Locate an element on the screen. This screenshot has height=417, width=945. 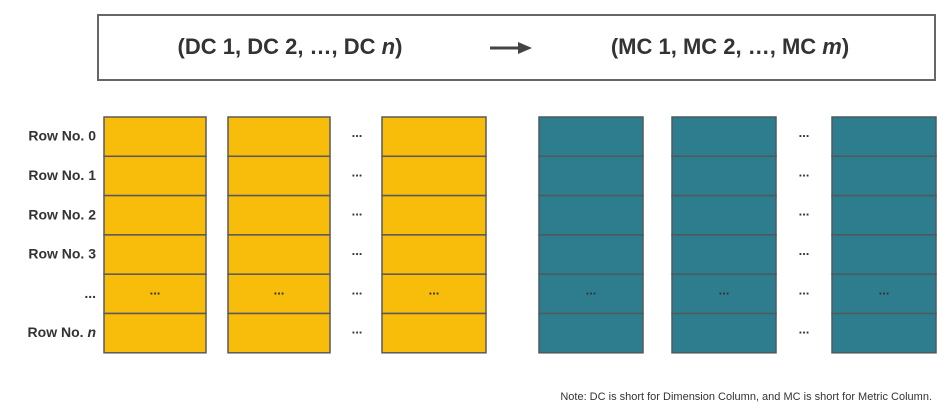
header-left: (DC 1, DC 2, …, DC n) is located at coordinates (290, 46).